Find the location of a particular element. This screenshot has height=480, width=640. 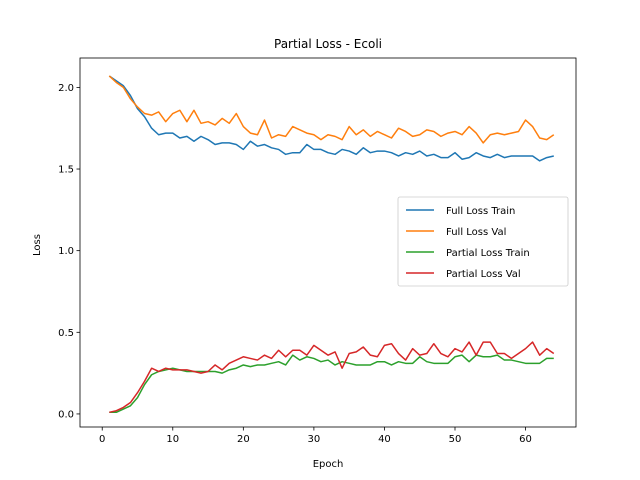

series-line-partial-loss-val is located at coordinates (332, 377).